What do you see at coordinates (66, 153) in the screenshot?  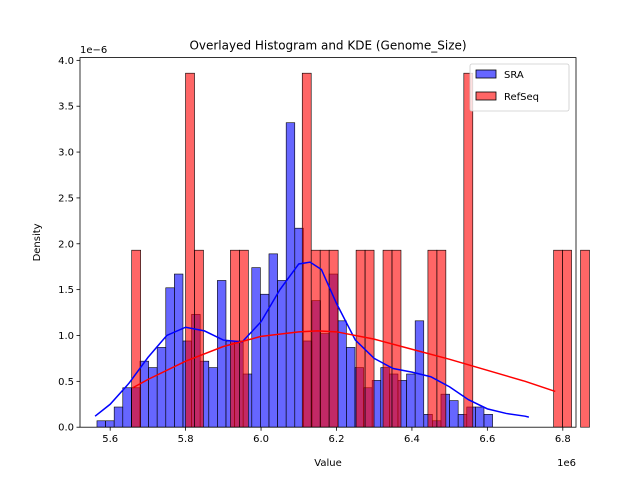 I see `y-tick-label-6: 3.0` at bounding box center [66, 153].